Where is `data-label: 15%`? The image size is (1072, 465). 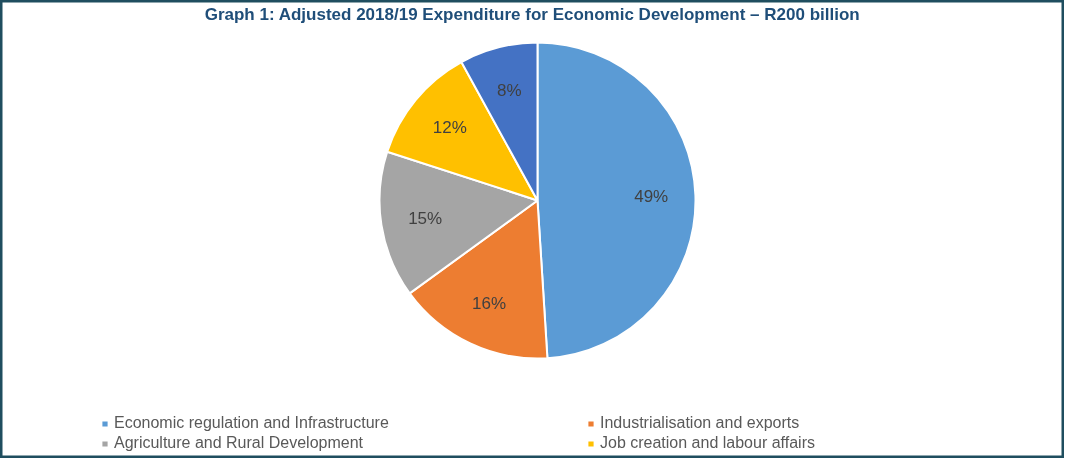 data-label: 15% is located at coordinates (425, 218).